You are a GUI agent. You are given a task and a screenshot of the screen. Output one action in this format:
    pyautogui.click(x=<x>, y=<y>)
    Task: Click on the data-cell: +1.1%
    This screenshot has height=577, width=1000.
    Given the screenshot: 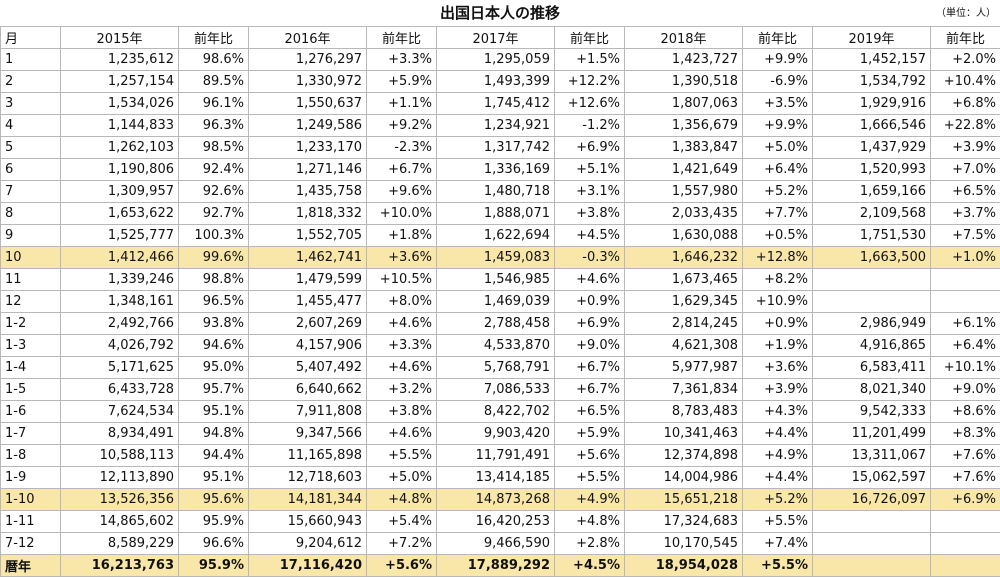 What is the action you would take?
    pyautogui.click(x=402, y=104)
    